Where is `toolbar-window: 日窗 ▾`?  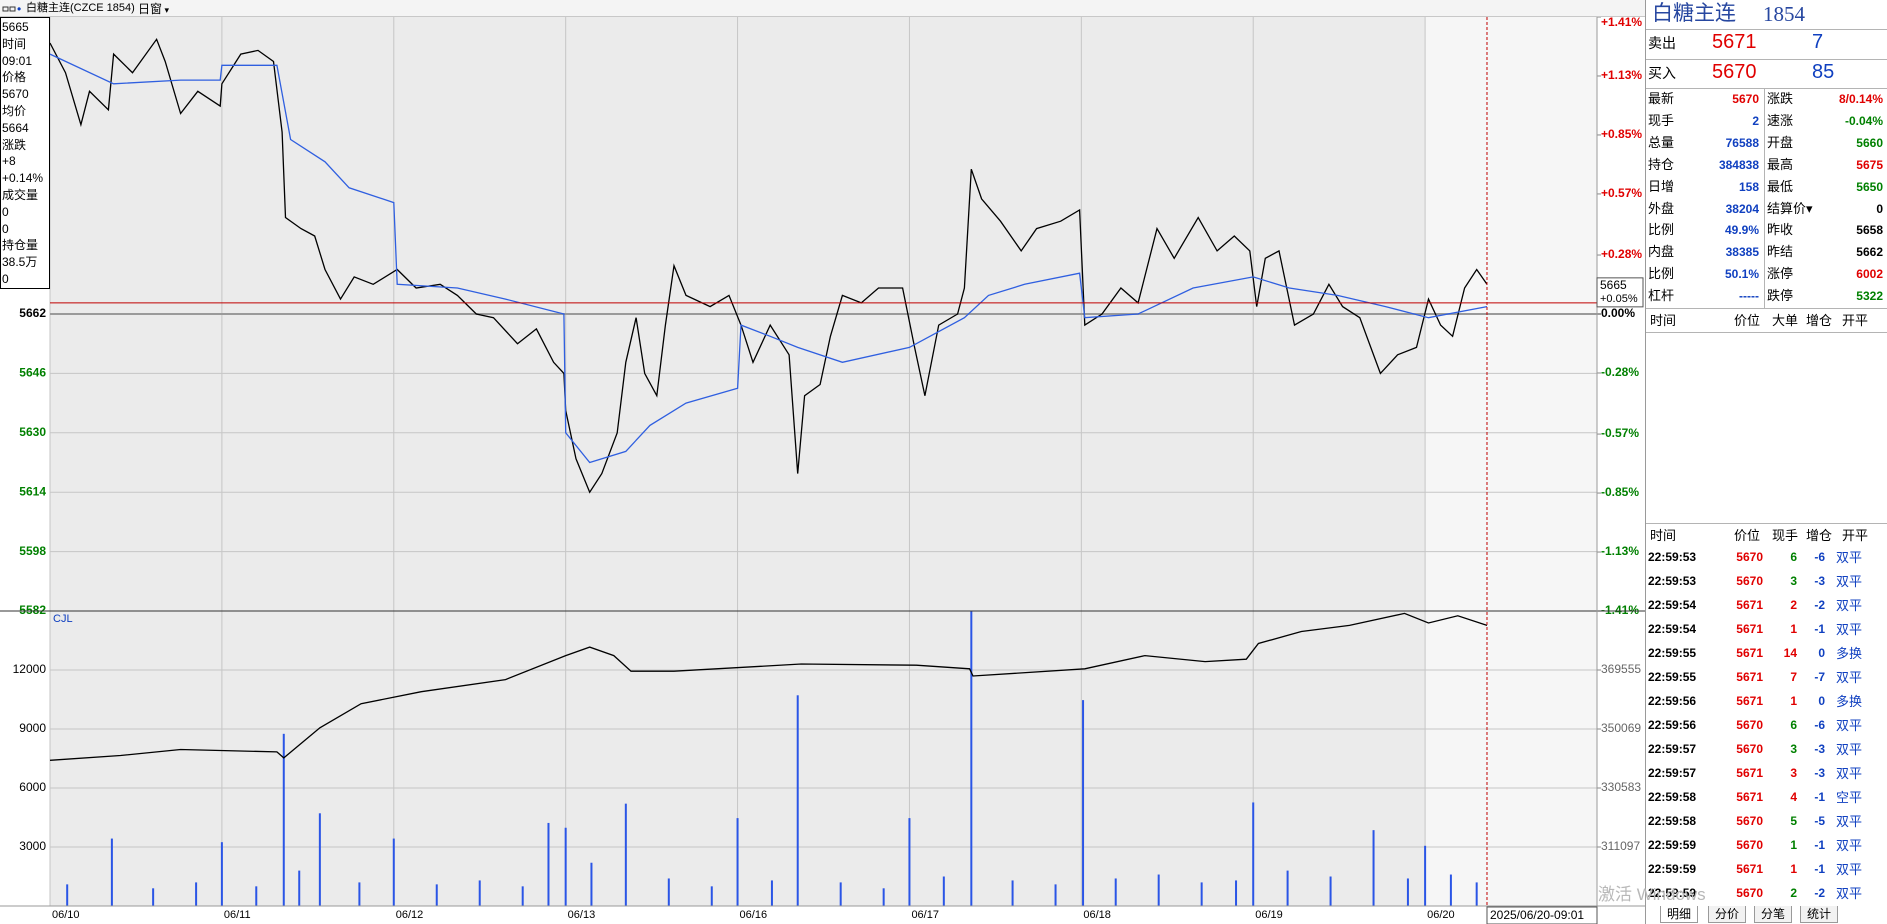
toolbar-window: 日窗 ▾ is located at coordinates (154, 9).